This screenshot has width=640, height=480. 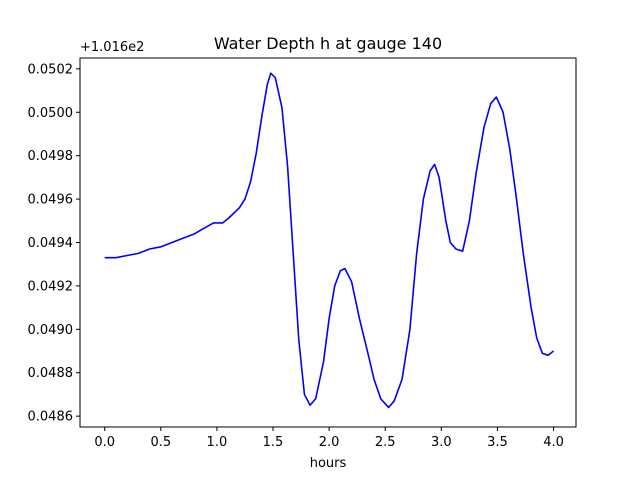 I want to click on x-tick-label: 2.0, so click(x=329, y=442).